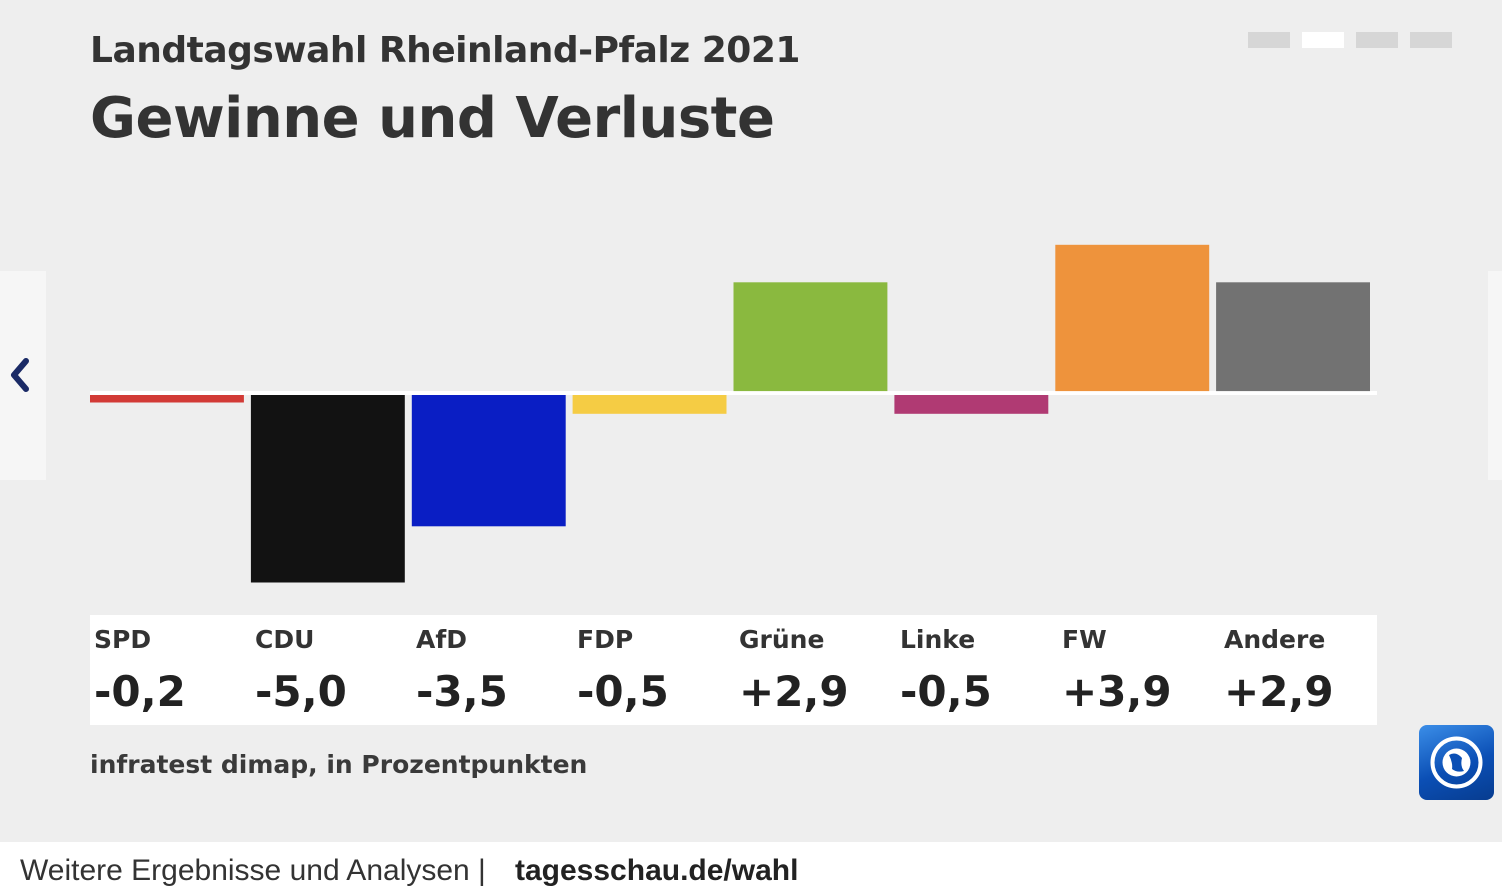 The height and width of the screenshot is (890, 1502). I want to click on party-name: AfD, so click(441, 639).